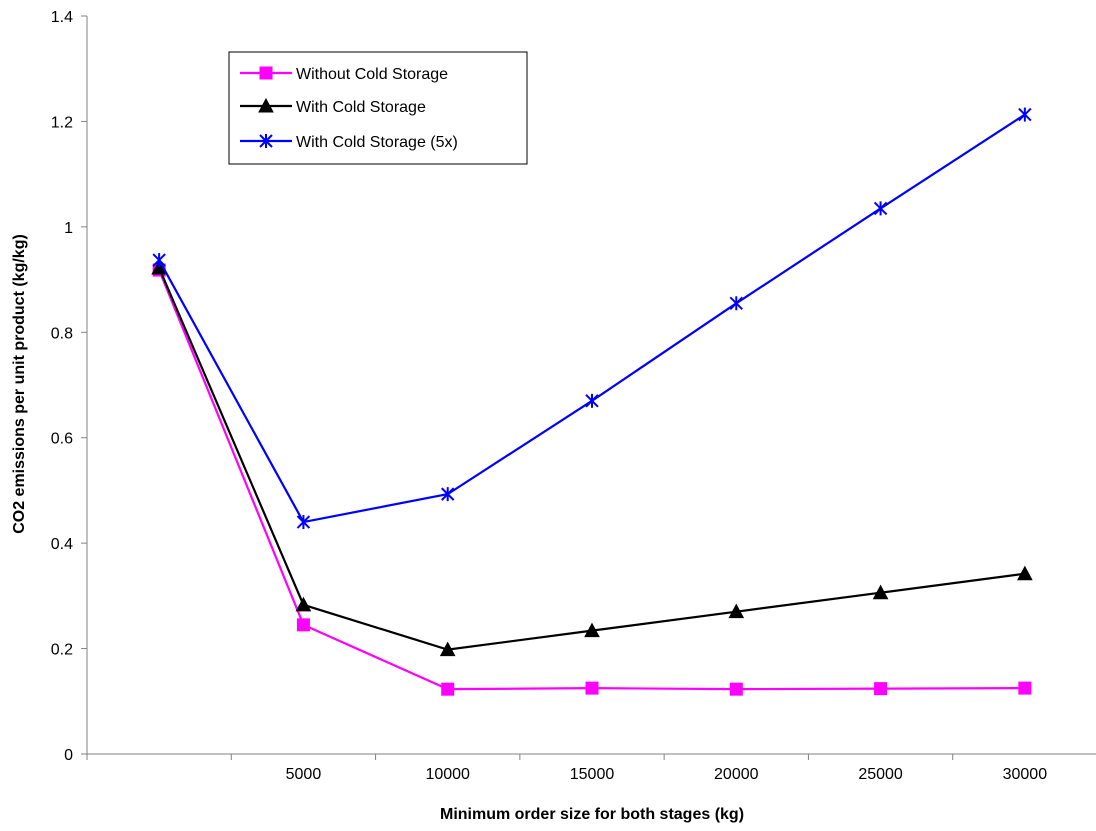  What do you see at coordinates (62, 17) in the screenshot?
I see `y-tick-label: 1.4` at bounding box center [62, 17].